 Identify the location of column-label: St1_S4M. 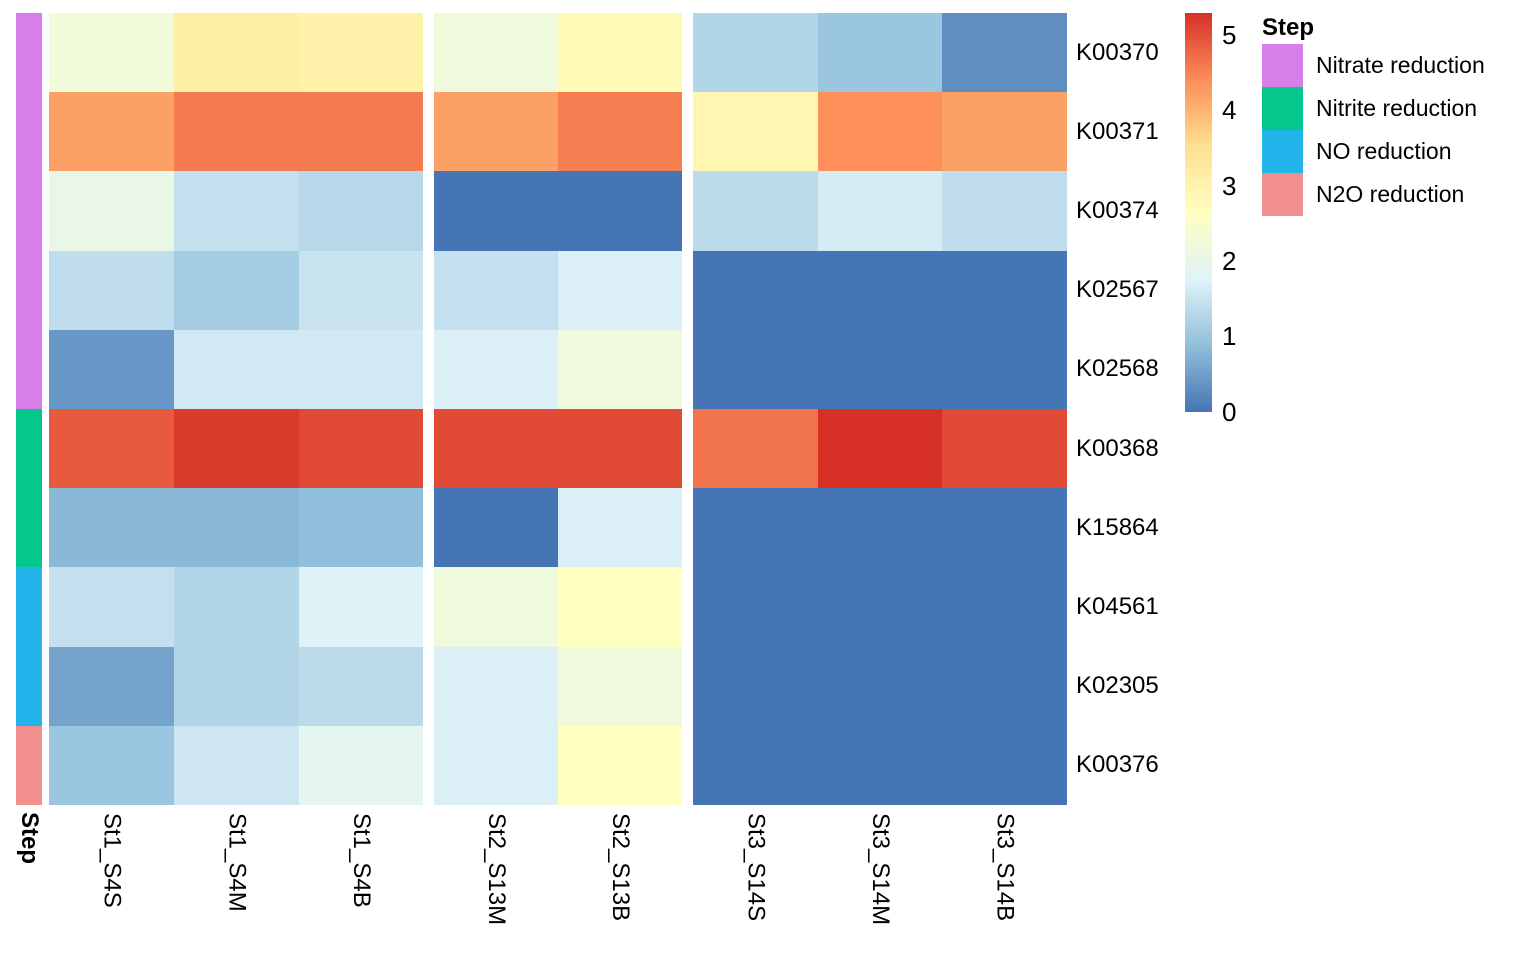
(237, 862).